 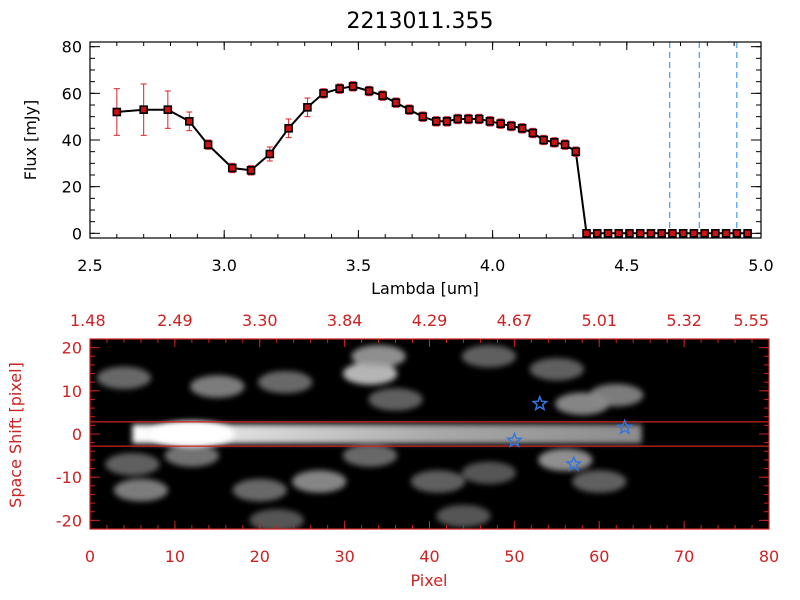 What do you see at coordinates (77, 233) in the screenshot?
I see `top-y-tick-label: 0` at bounding box center [77, 233].